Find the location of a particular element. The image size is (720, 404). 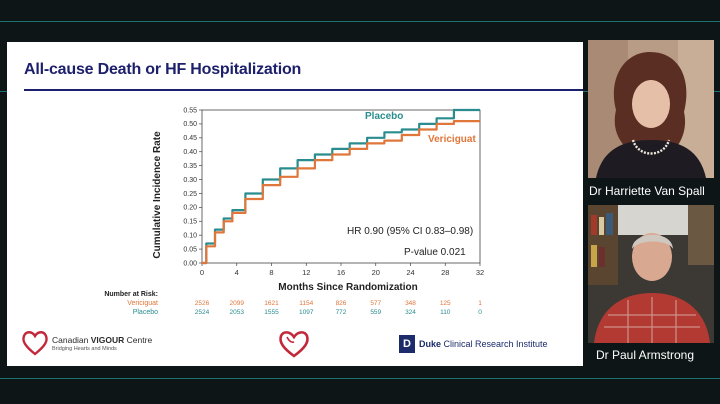

risk-value: 772 is located at coordinates (341, 312).